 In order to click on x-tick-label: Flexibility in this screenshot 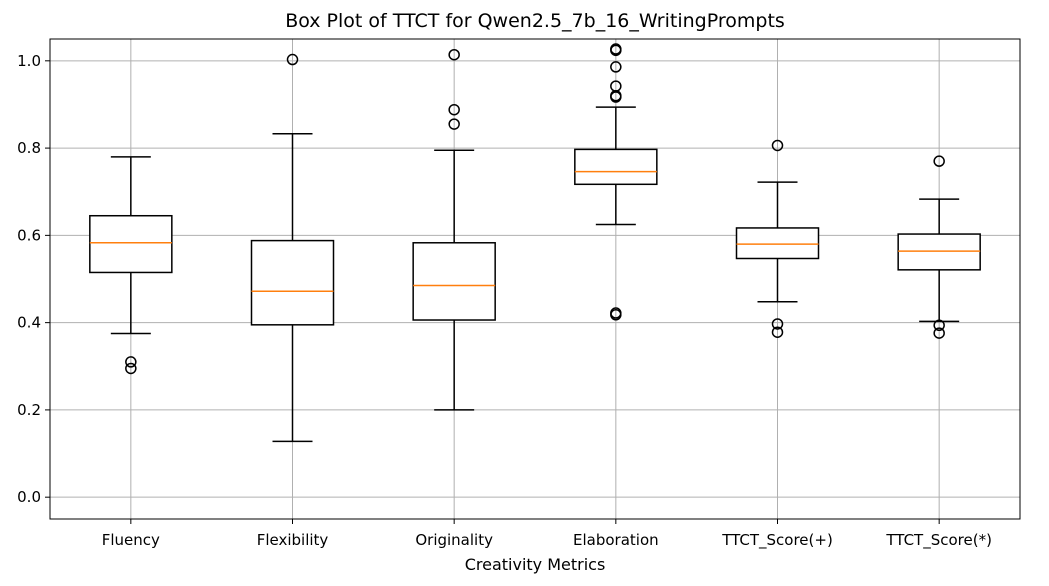, I will do `click(293, 540)`.